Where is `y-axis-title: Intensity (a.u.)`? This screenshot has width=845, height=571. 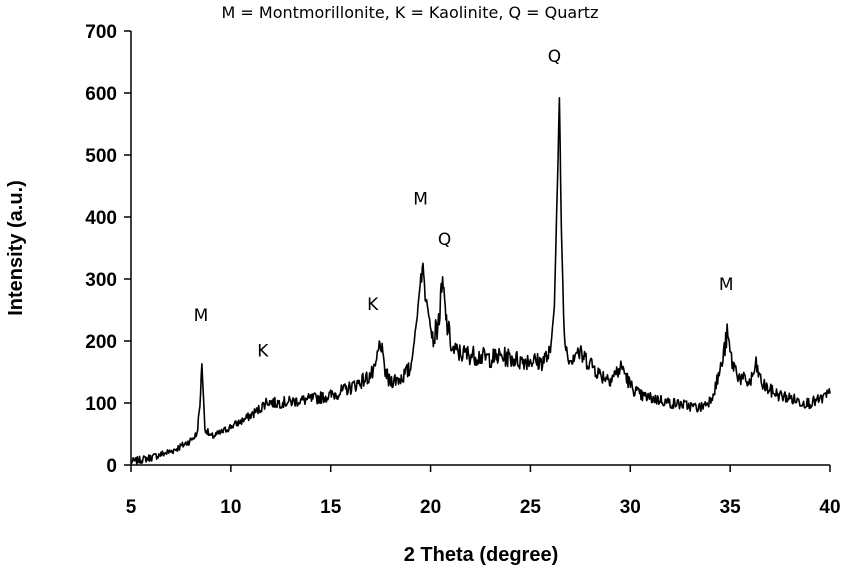
y-axis-title: Intensity (a.u.) is located at coordinates (16, 248).